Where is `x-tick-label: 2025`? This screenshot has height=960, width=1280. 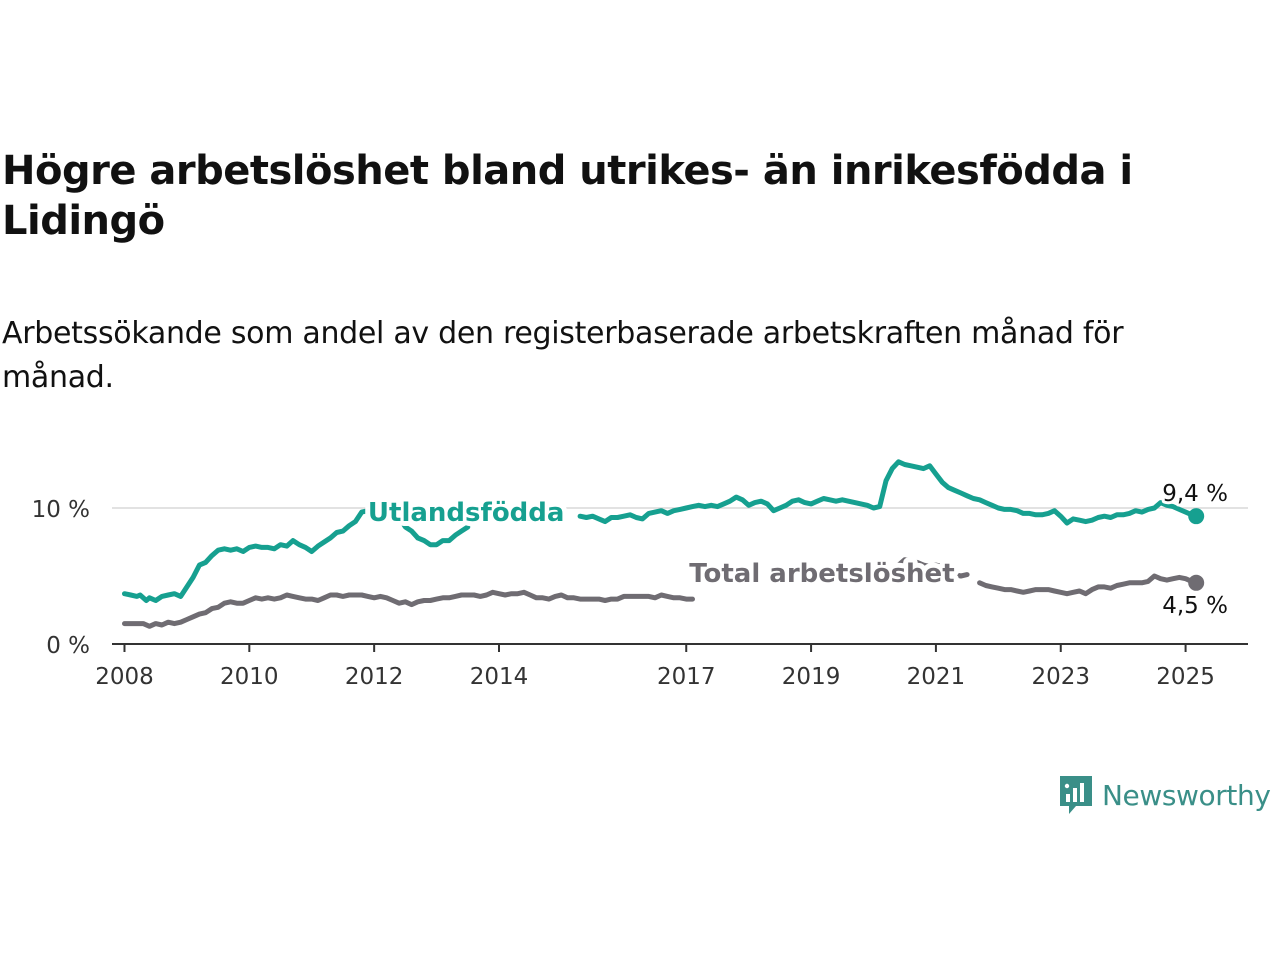
x-tick-label: 2025 is located at coordinates (1185, 677).